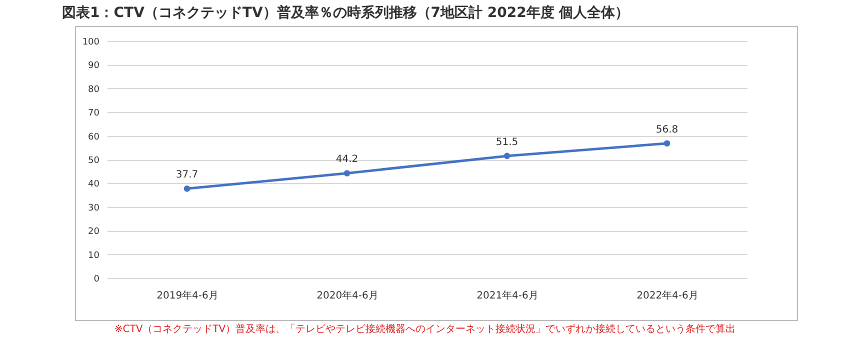 The height and width of the screenshot is (338, 850). What do you see at coordinates (425, 329) in the screenshot?
I see `text: ※CTV（コネクテッドTV）普及率は、「テレビやテレビ接続機器へのインターネット接続状況」でいずれか接続しているという条件で算出` at bounding box center [425, 329].